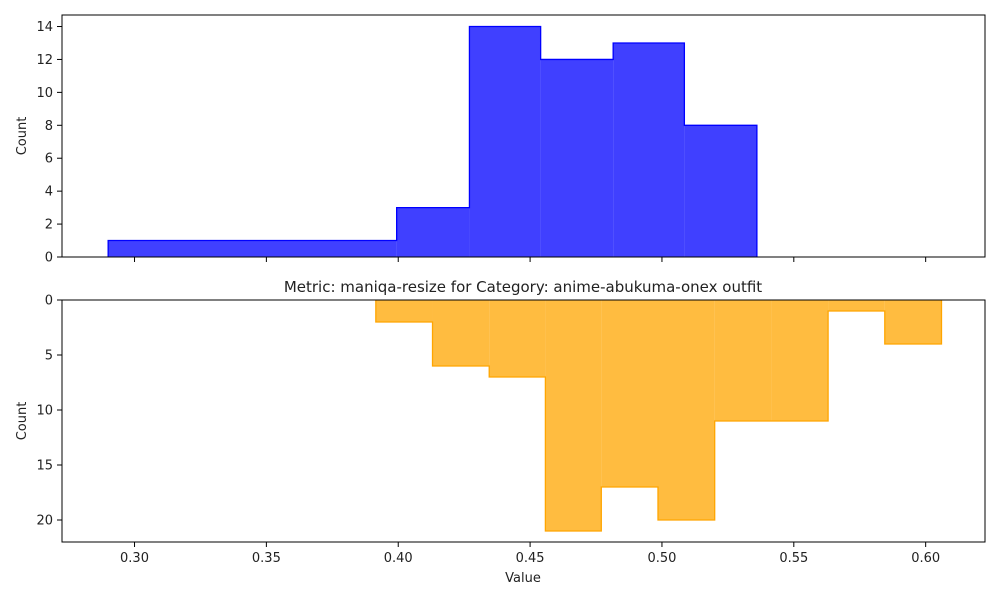  Describe the element at coordinates (925, 558) in the screenshot. I see `bottom-x-tick-label: 0.60` at that location.